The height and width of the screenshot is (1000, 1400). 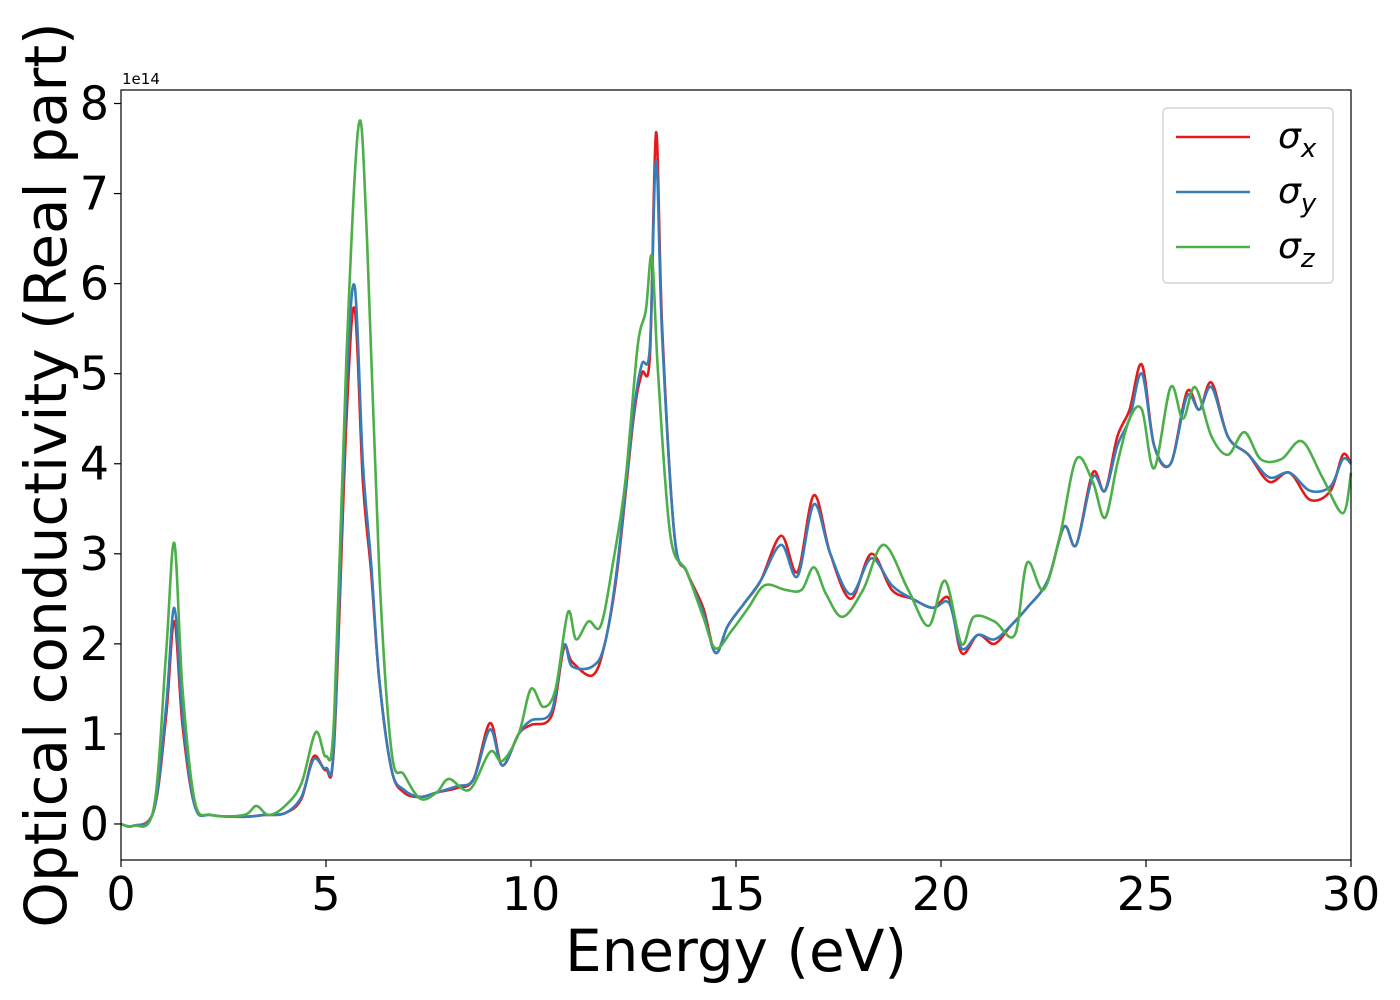 I want to click on y-axis-ticks: 0 1 2 3 4 5 6 7 8, so click(x=100, y=464).